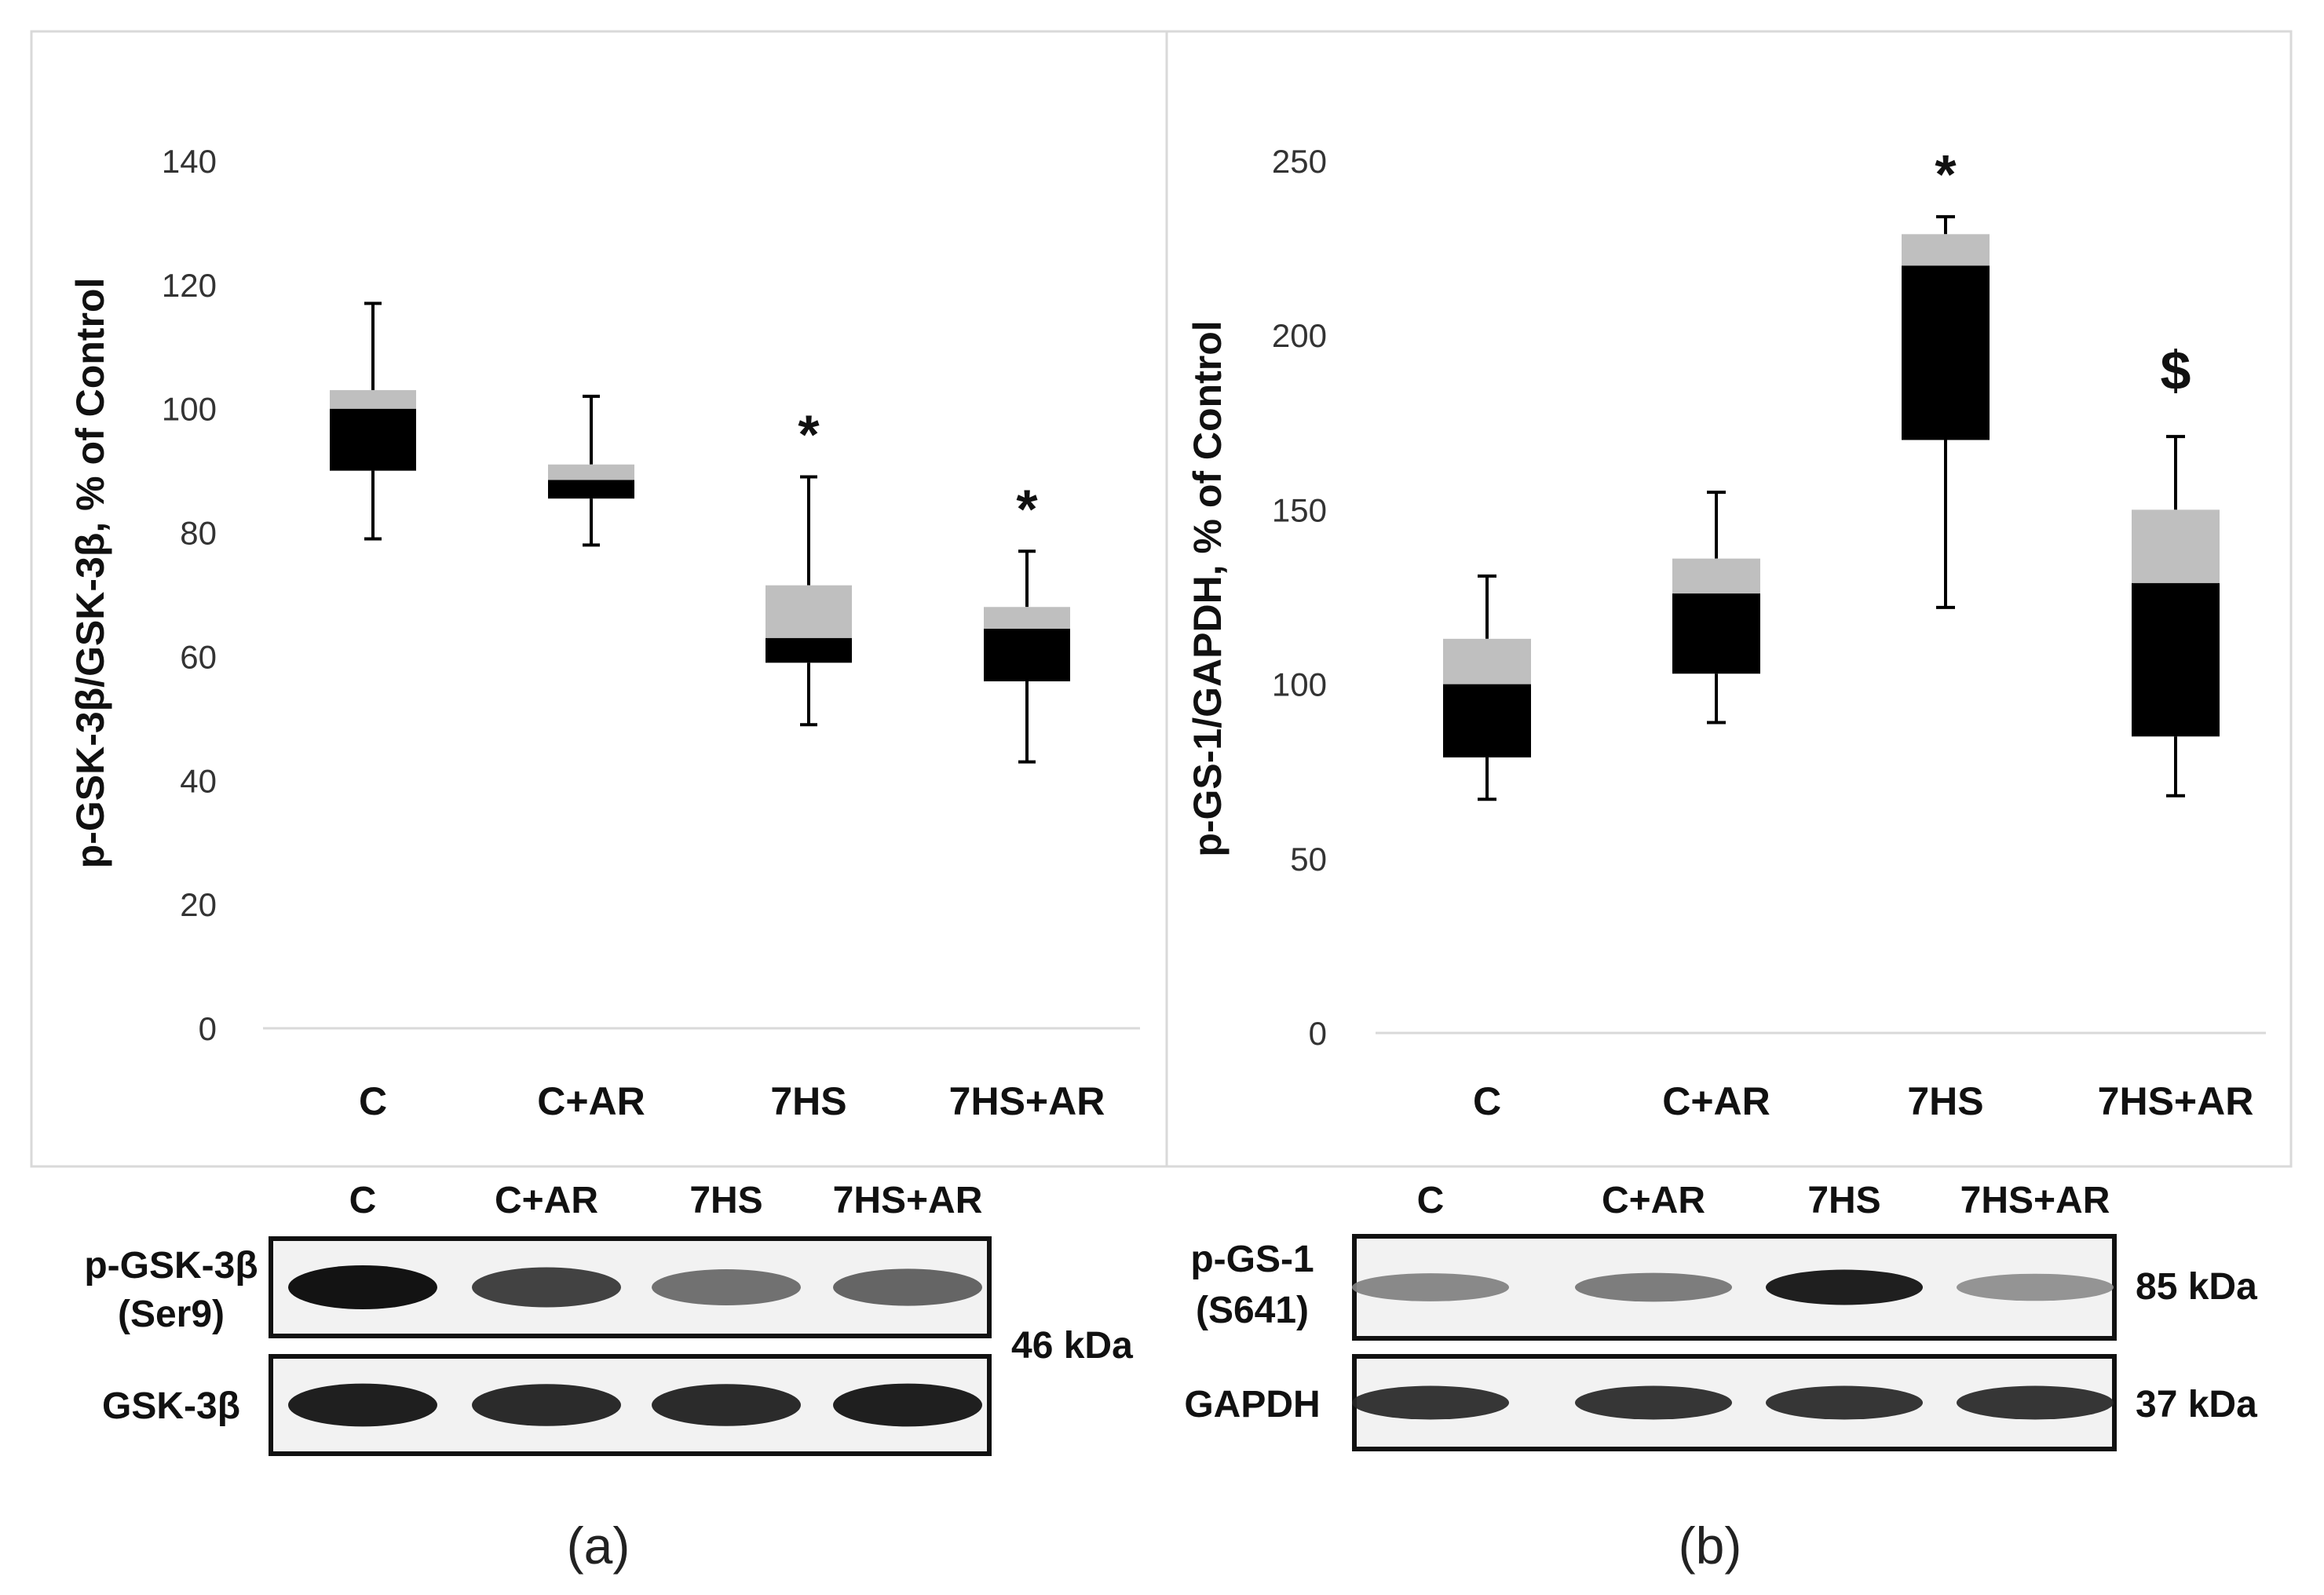  What do you see at coordinates (809, 435) in the screenshot?
I see `chart-a-marker-7hs: *` at bounding box center [809, 435].